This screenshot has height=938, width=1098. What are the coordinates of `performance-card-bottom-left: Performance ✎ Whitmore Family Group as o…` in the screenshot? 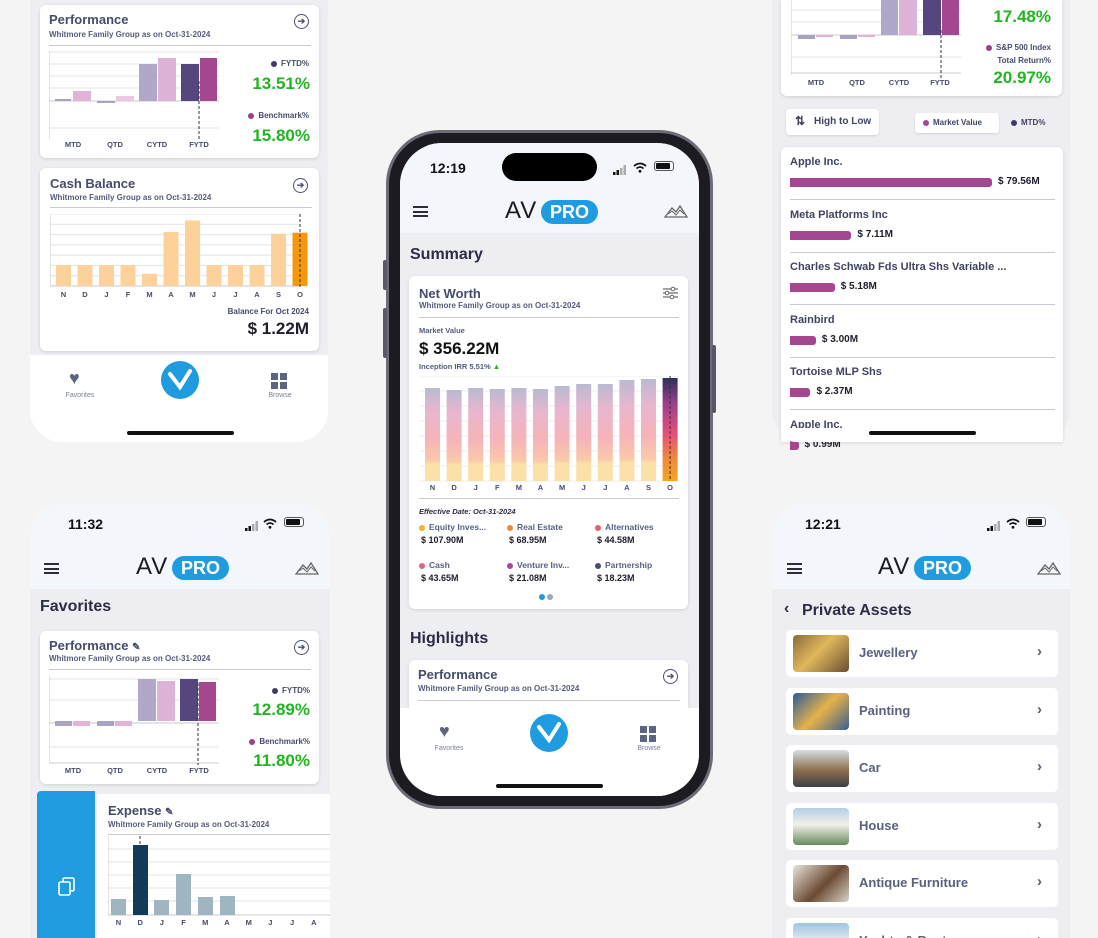 It's located at (179, 707).